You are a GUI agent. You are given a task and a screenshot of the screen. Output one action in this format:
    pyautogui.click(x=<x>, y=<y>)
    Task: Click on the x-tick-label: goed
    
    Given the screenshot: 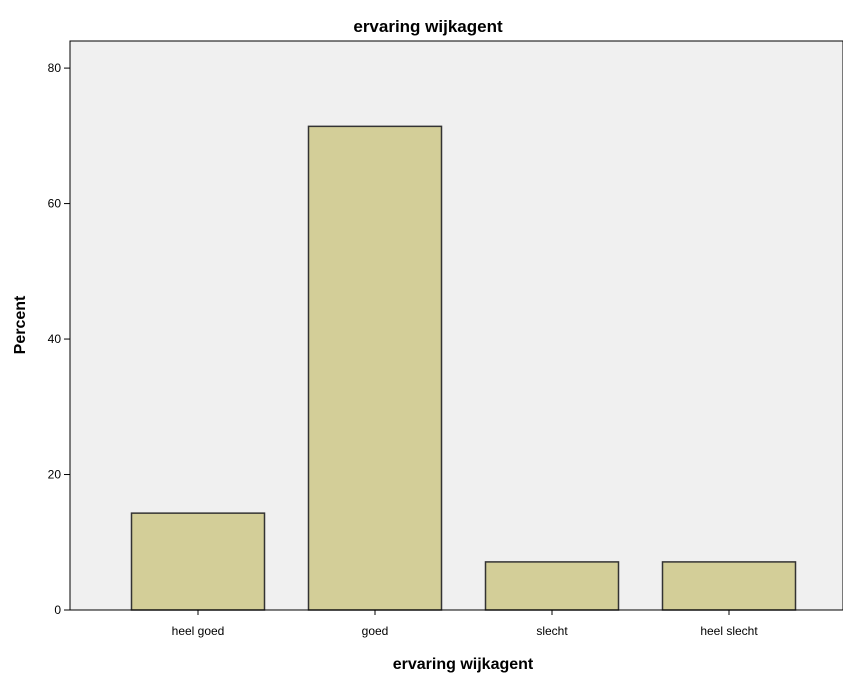 What is the action you would take?
    pyautogui.click(x=375, y=631)
    